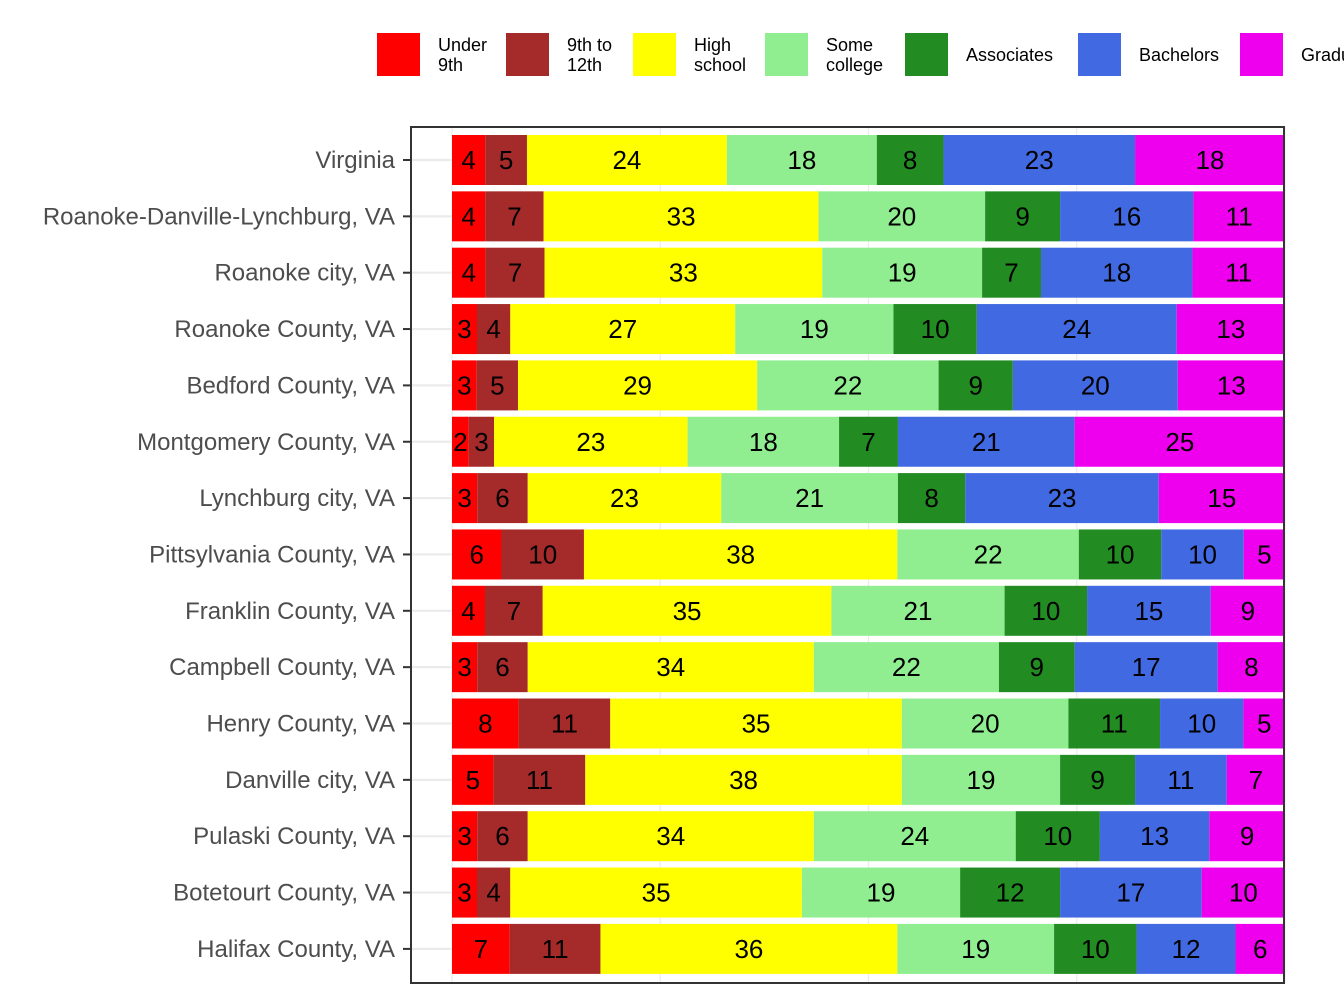  Describe the element at coordinates (282, 667) in the screenshot. I see `category-label: Campbell County, VA` at that location.